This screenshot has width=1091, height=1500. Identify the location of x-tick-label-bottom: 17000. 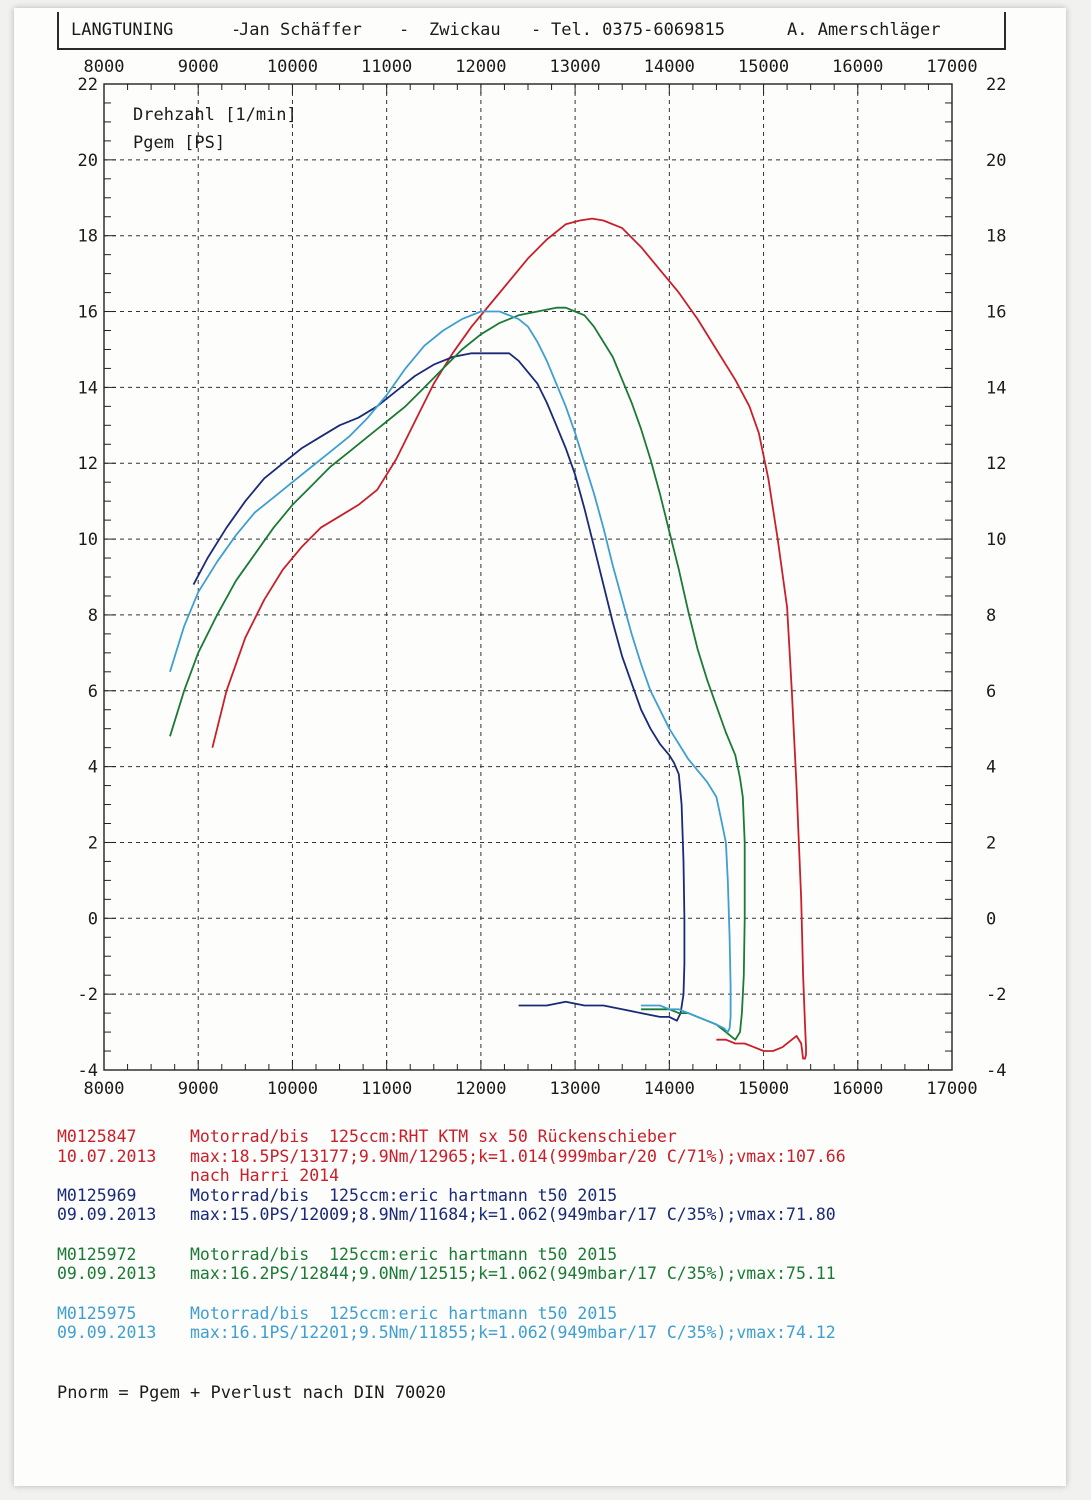
(951, 1089).